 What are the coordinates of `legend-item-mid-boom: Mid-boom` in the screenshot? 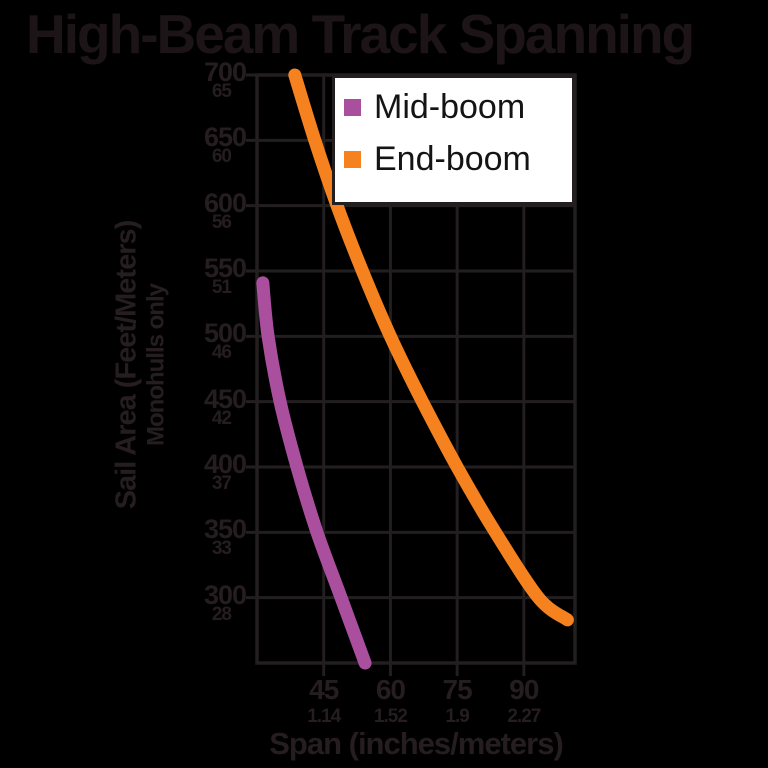 It's located at (456, 107).